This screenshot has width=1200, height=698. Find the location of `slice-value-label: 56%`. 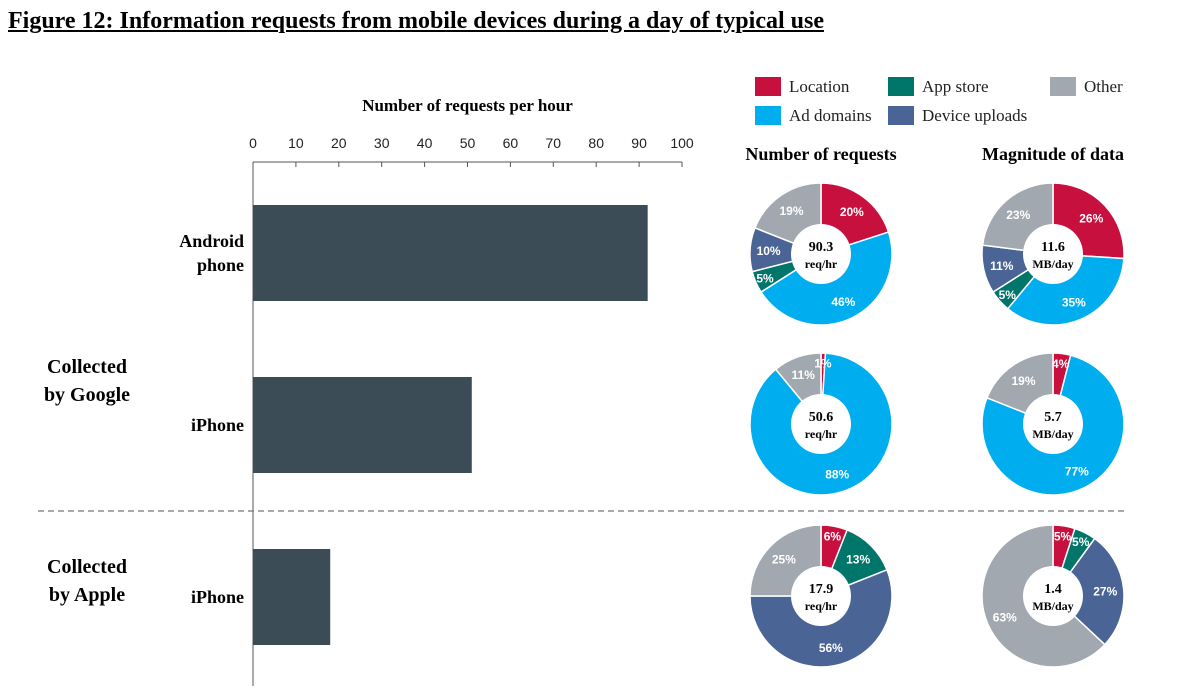

slice-value-label: 56% is located at coordinates (831, 648).